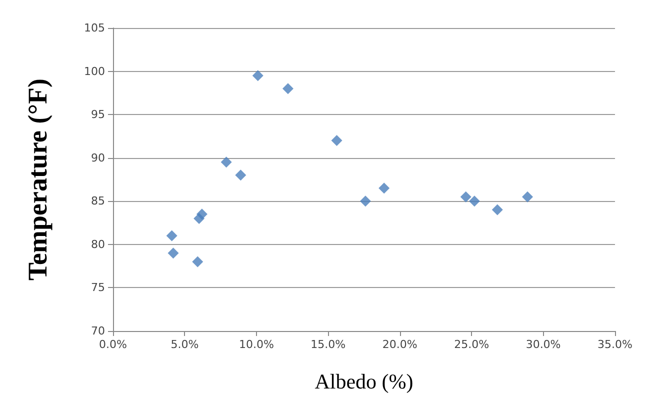  Describe the element at coordinates (98, 244) in the screenshot. I see `y-tick-label: 80` at that location.